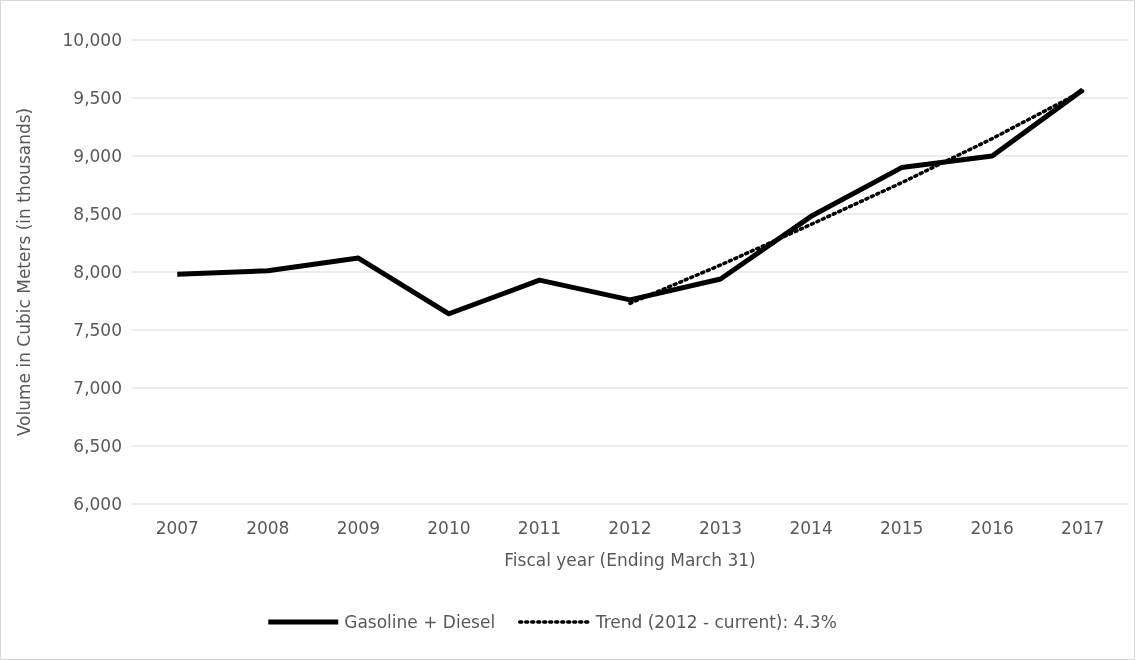 This screenshot has width=1144, height=660. I want to click on x-tick-label: 2009, so click(358, 528).